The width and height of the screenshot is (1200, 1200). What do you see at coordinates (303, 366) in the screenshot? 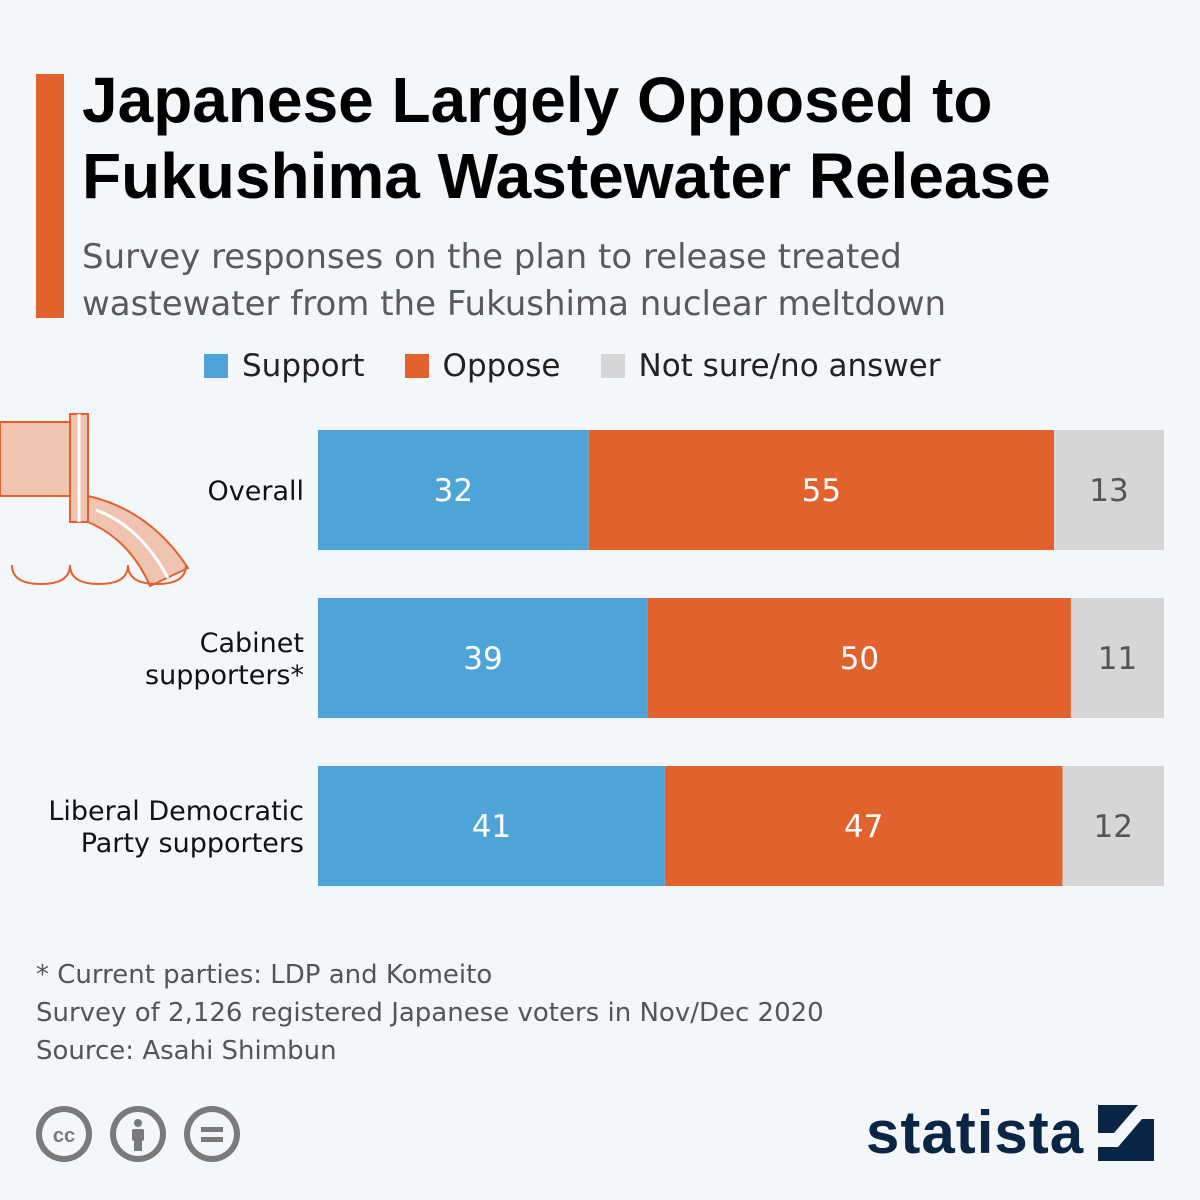
I see `legend-label-support: Support` at bounding box center [303, 366].